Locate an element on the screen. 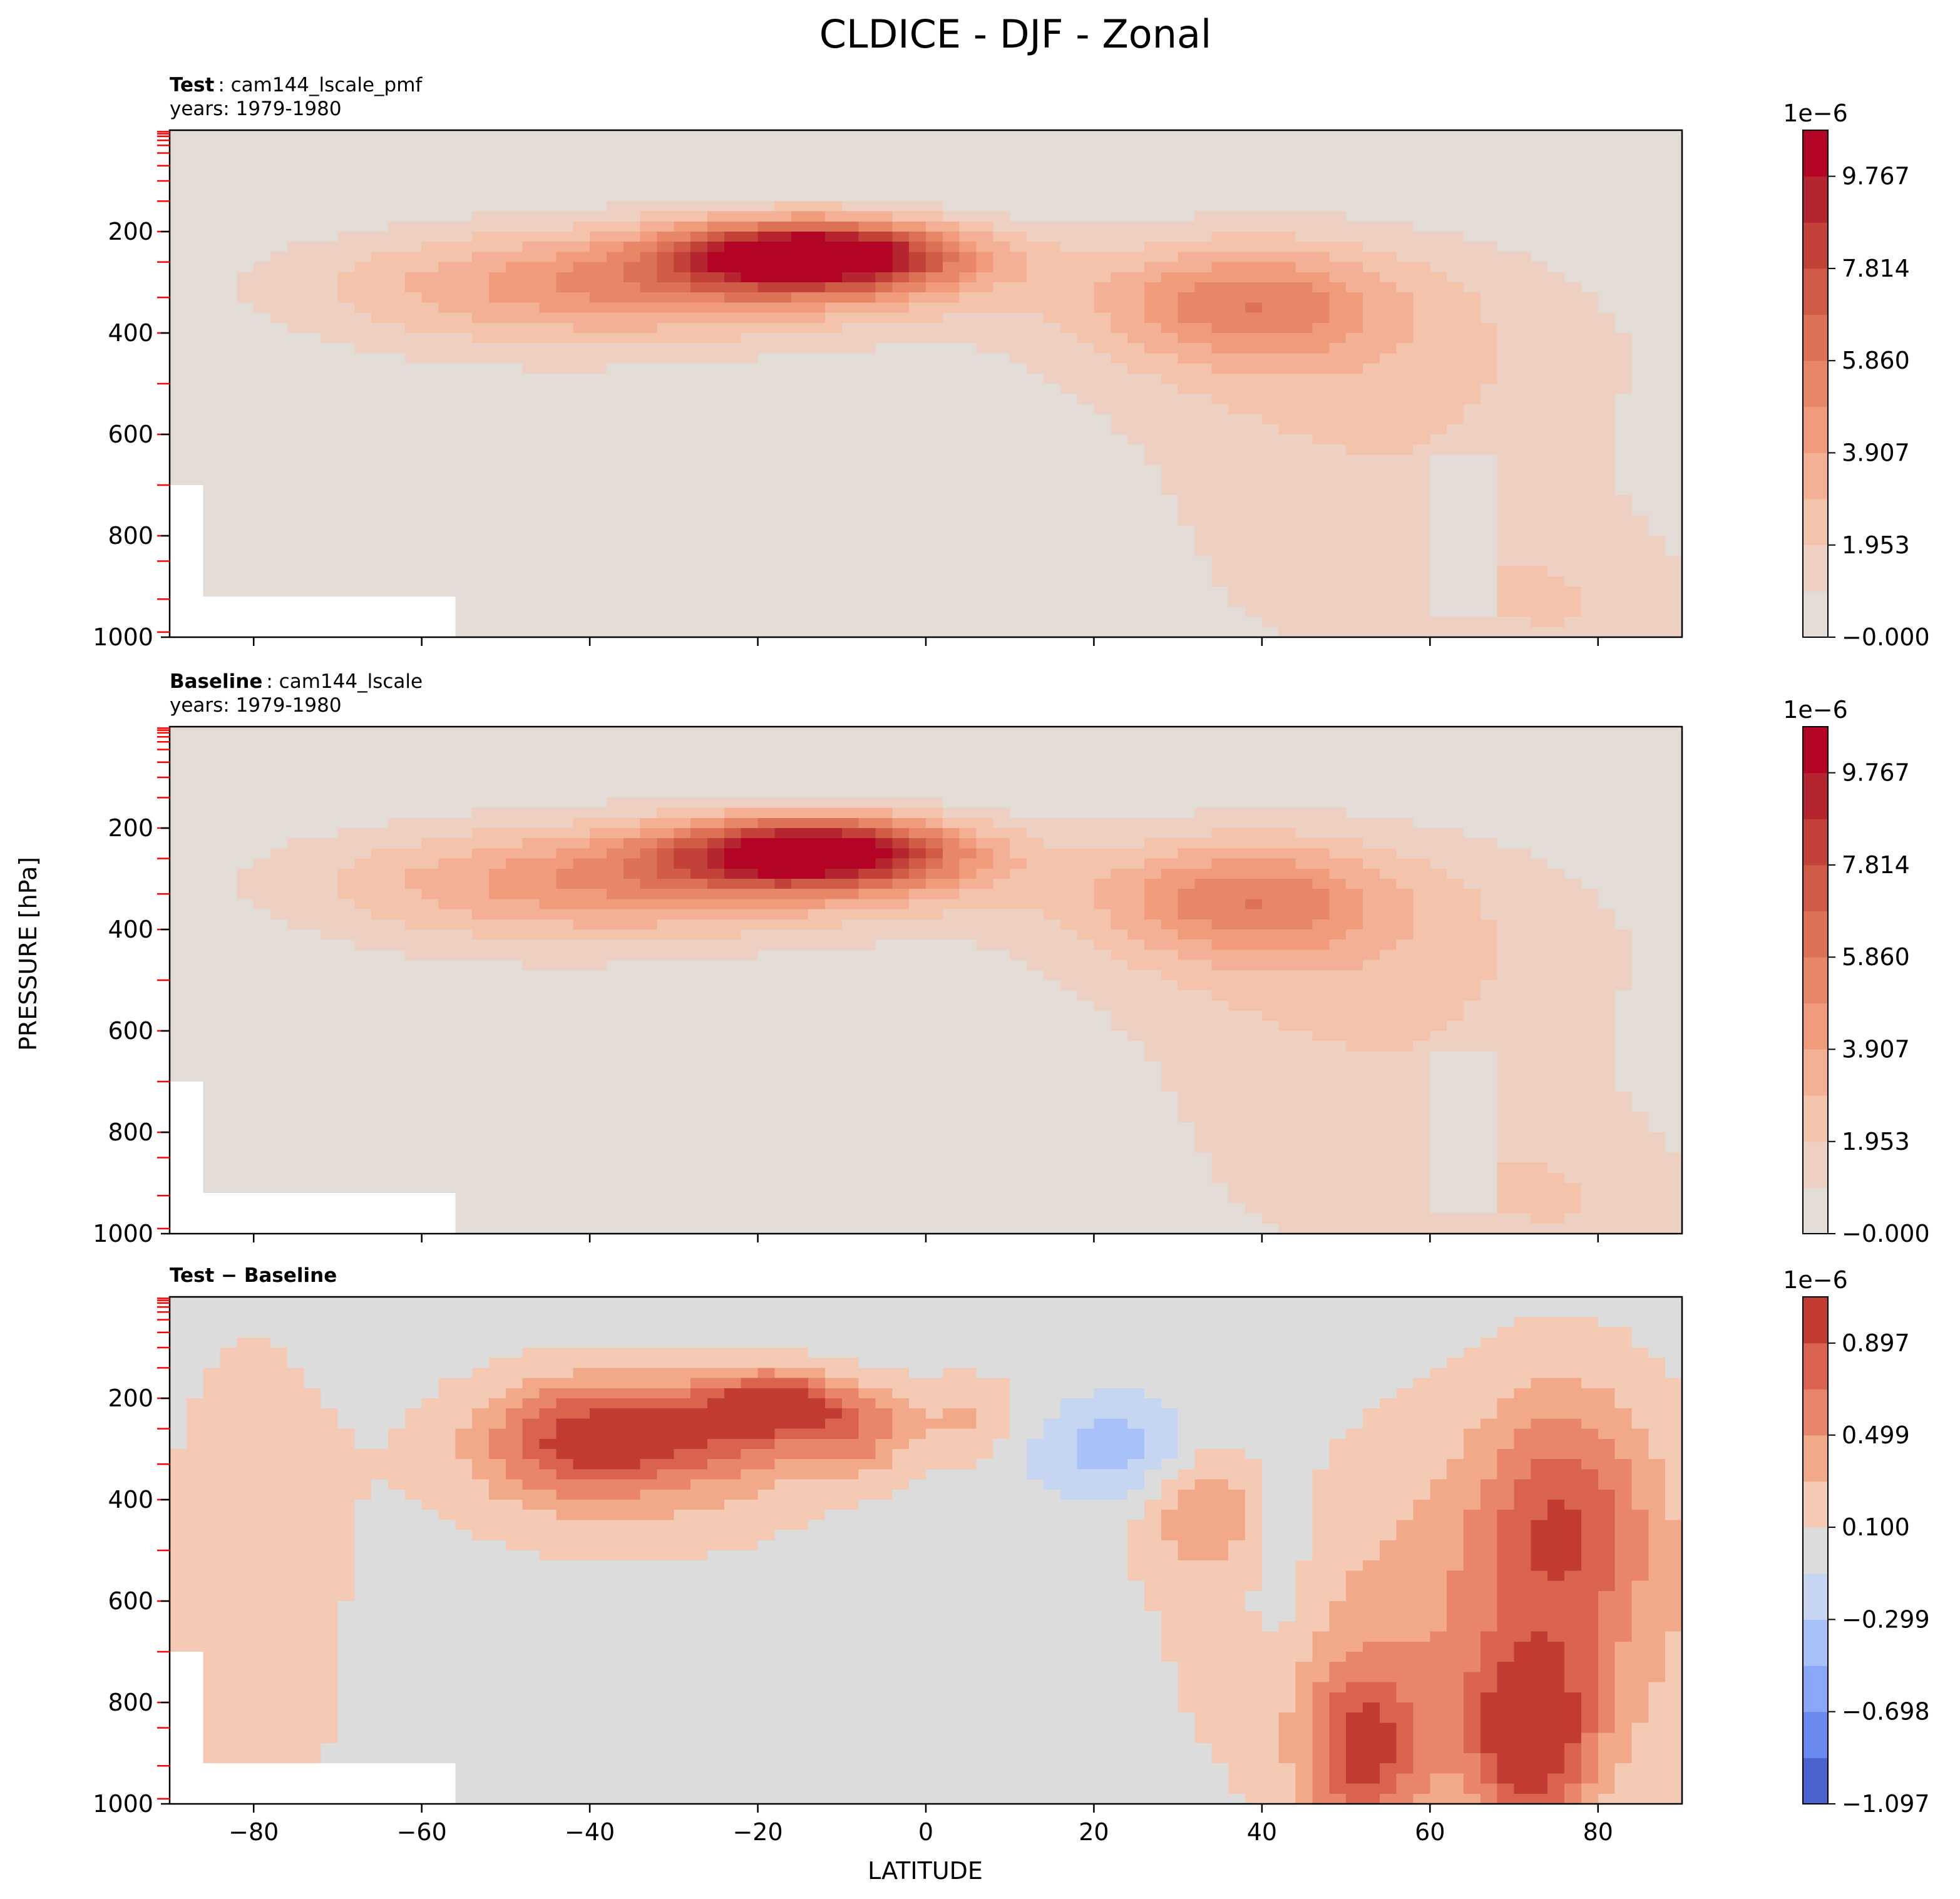 Image resolution: width=1960 pixels, height=1899 pixels. y-tick-label: 200 is located at coordinates (130, 231).